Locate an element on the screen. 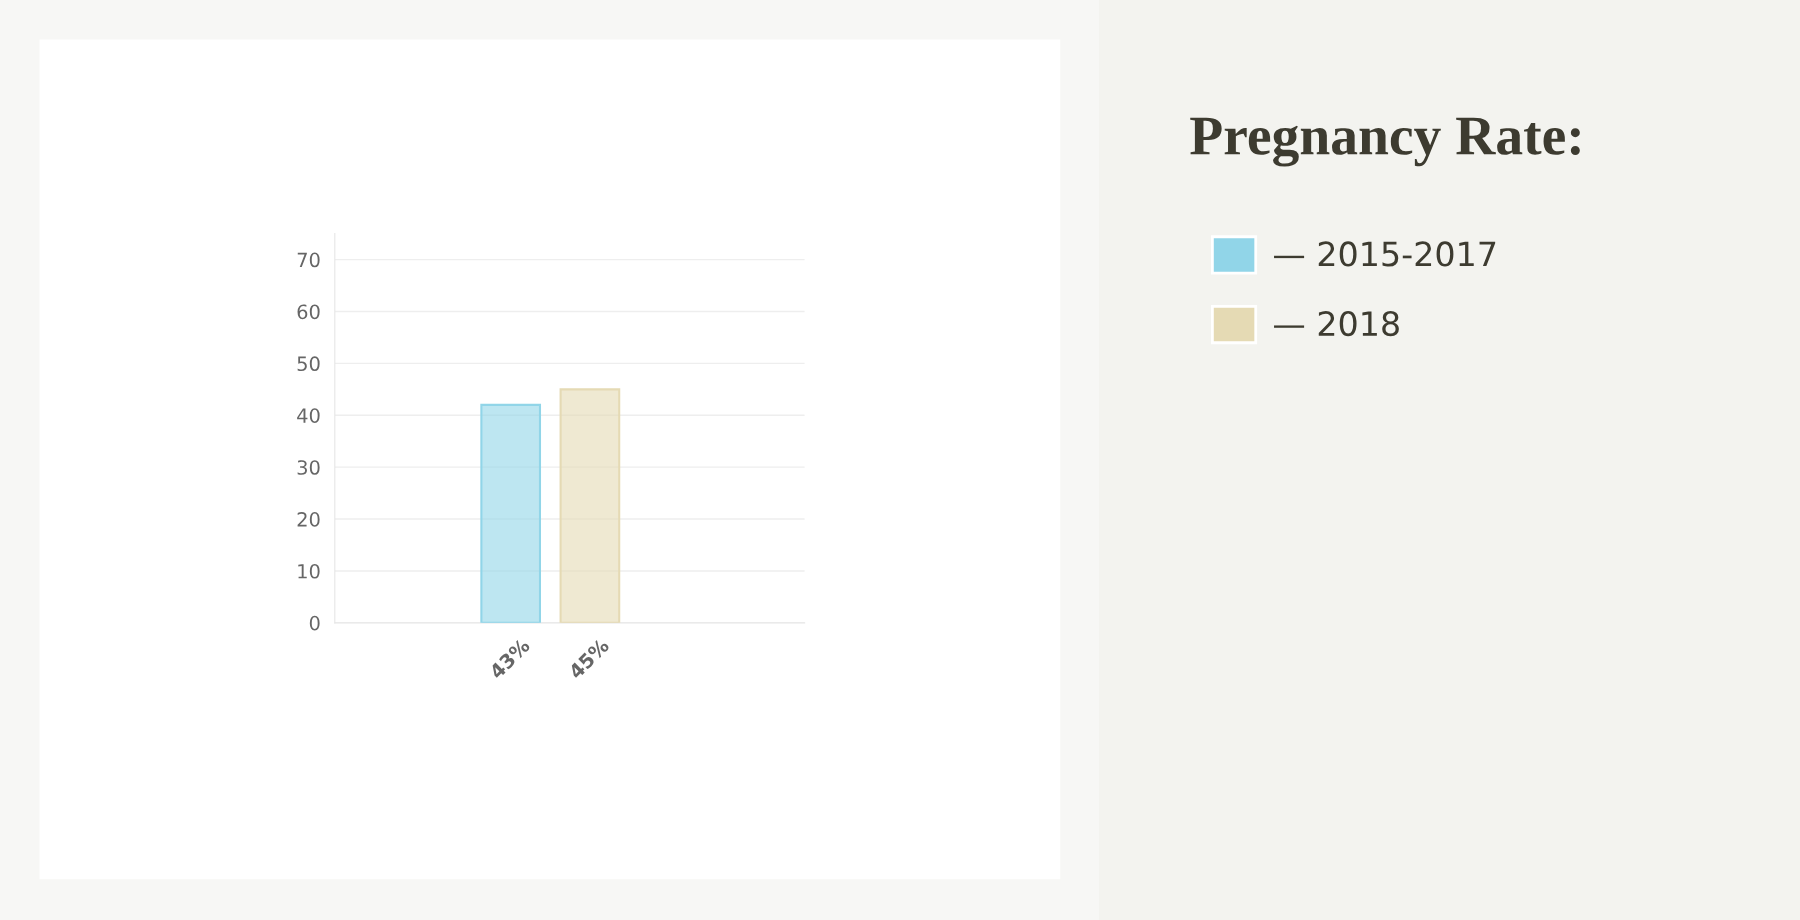 This screenshot has height=920, width=1800. y-tick-label: 0 is located at coordinates (314, 623).